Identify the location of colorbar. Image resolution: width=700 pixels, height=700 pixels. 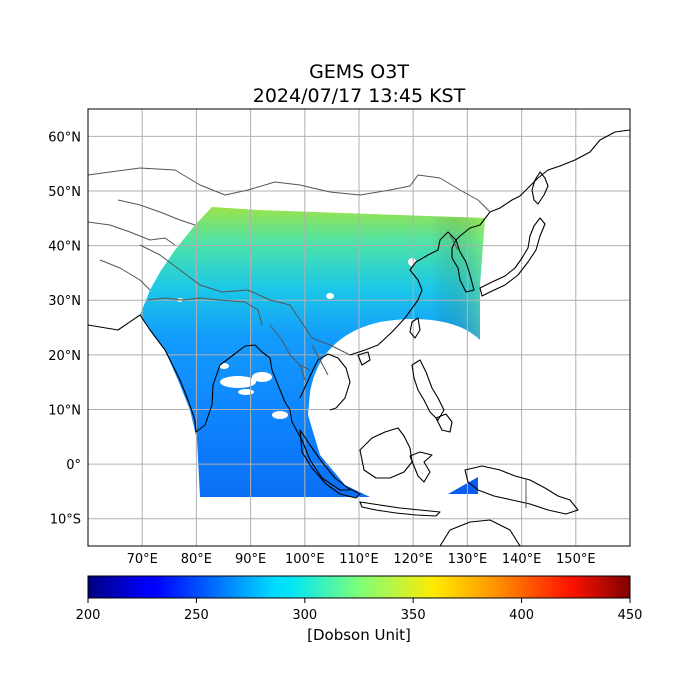
(359, 587).